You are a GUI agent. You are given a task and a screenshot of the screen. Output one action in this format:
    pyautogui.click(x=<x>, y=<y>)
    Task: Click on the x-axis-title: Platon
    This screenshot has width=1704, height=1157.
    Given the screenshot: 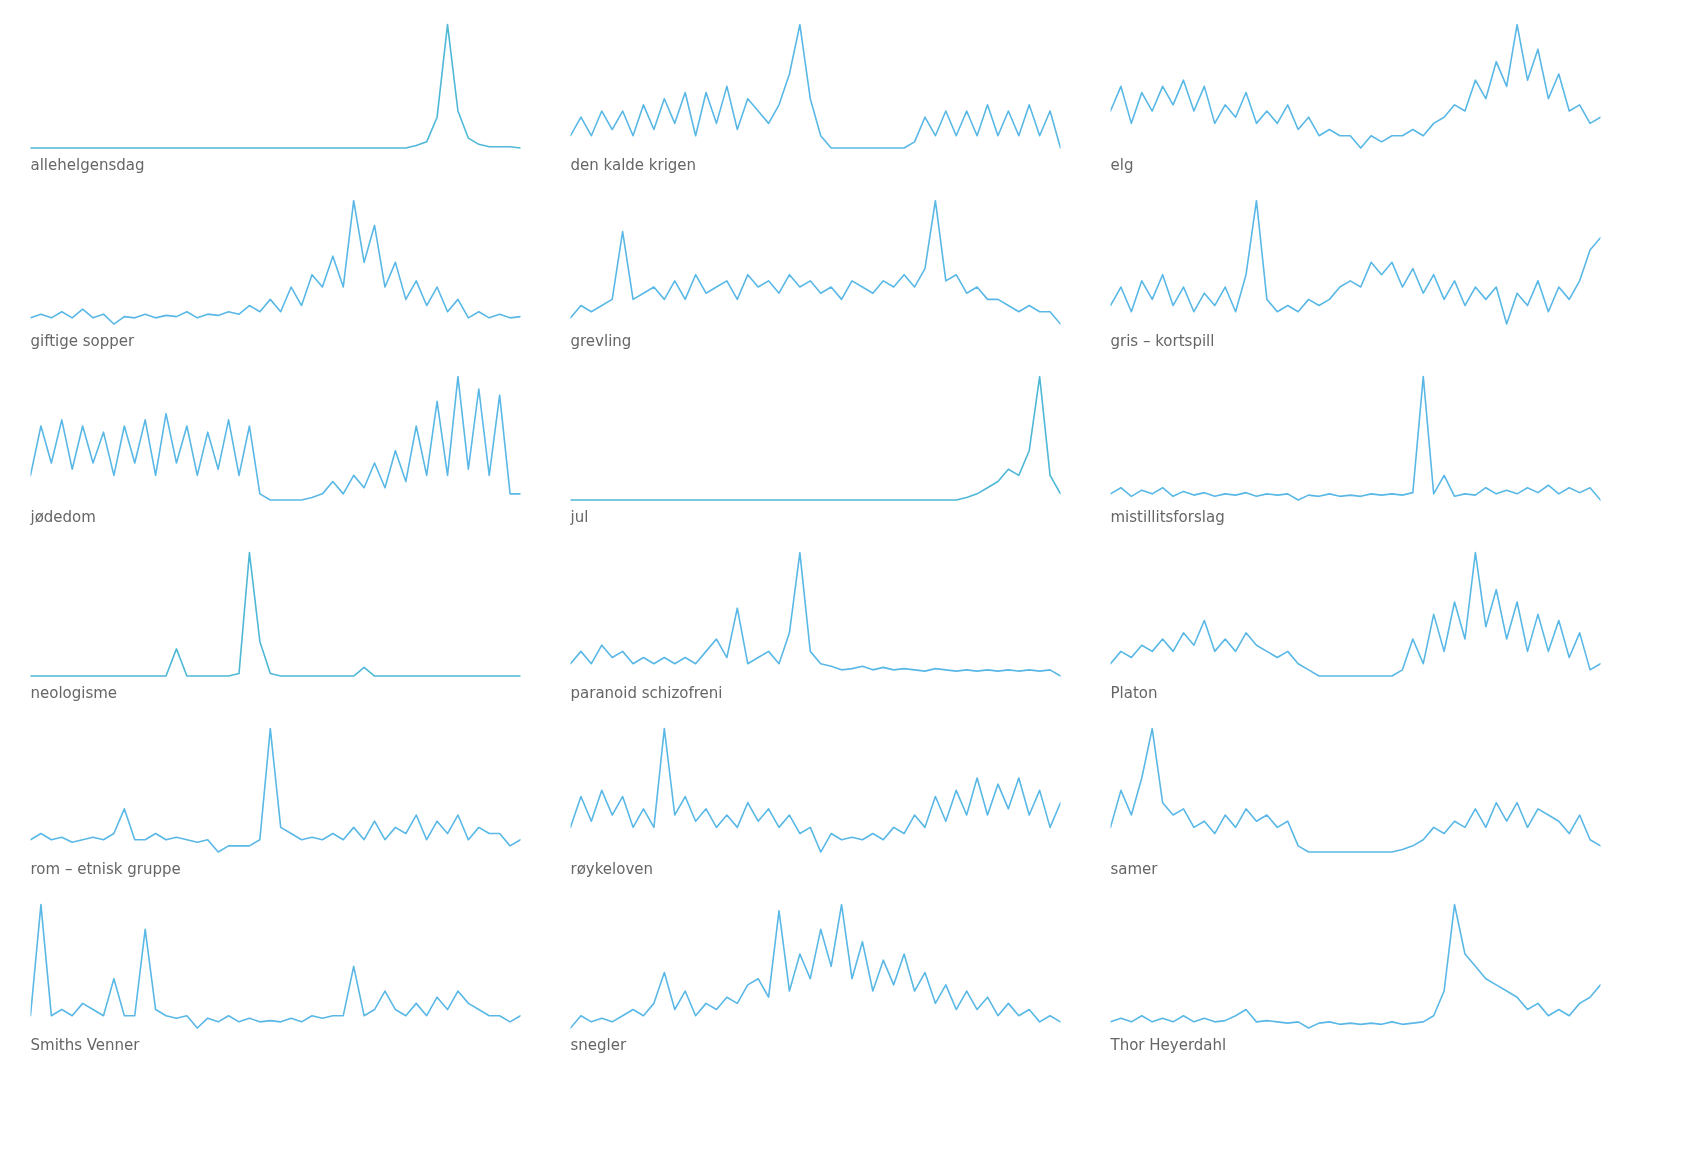 What is the action you would take?
    pyautogui.click(x=1134, y=692)
    